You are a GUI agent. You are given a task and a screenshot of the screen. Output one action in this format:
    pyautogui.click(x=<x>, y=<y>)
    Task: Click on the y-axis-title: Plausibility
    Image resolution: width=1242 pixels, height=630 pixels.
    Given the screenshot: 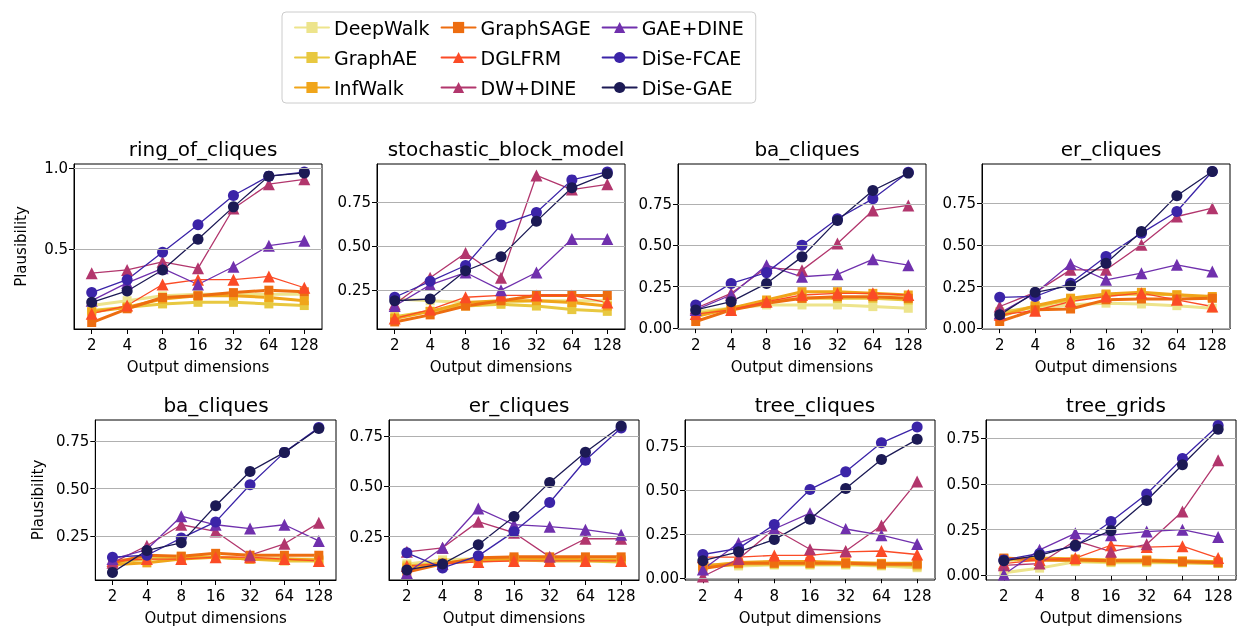 What is the action you would take?
    pyautogui.click(x=20, y=246)
    